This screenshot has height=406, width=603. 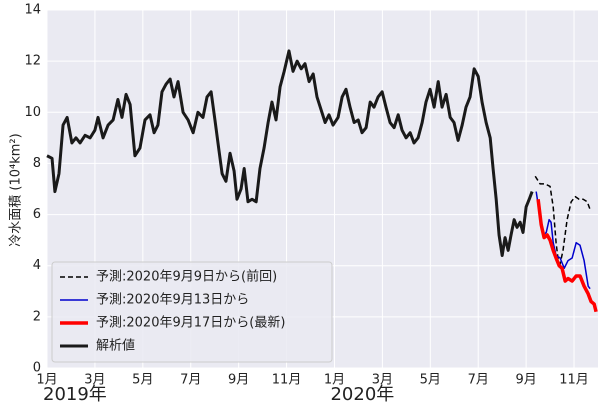 What do you see at coordinates (37, 265) in the screenshot?
I see `y-tick-label: 4` at bounding box center [37, 265].